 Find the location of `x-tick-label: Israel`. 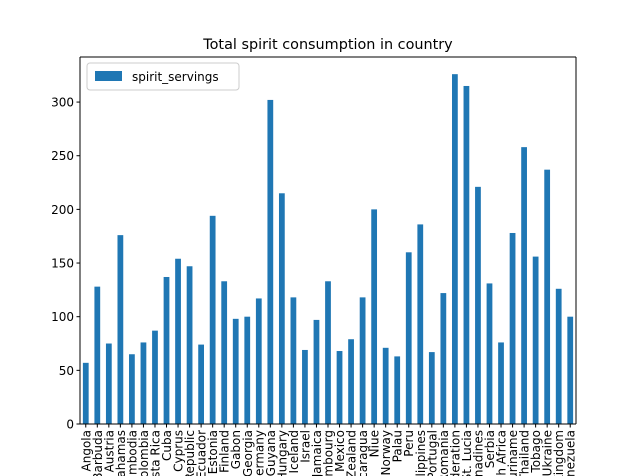

x-tick-label: Israel is located at coordinates (305, 446).